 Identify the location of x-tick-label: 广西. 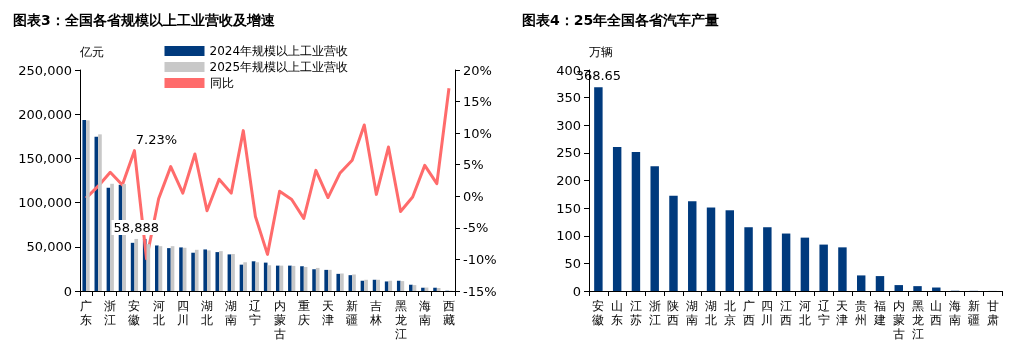
(748, 313).